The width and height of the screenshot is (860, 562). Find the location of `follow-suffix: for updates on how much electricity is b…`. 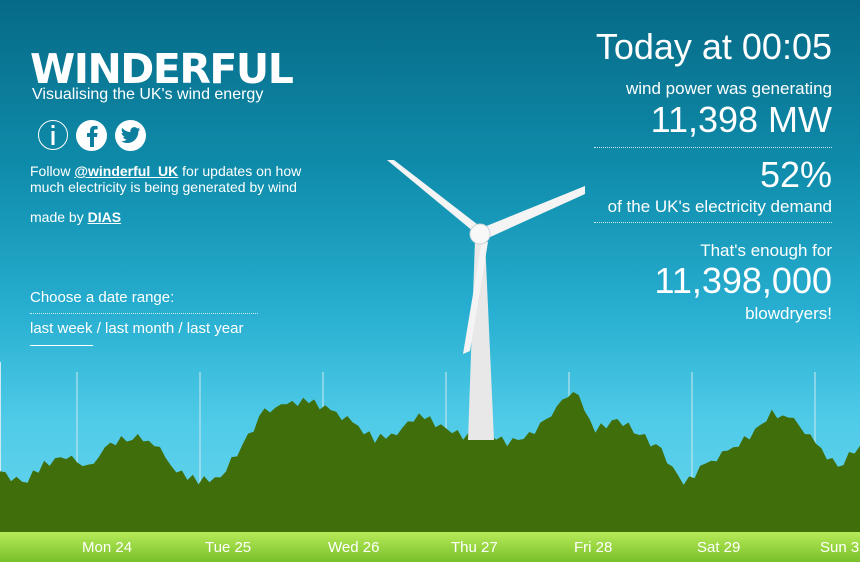

follow-suffix: for updates on how much electricity is b… is located at coordinates (166, 179).